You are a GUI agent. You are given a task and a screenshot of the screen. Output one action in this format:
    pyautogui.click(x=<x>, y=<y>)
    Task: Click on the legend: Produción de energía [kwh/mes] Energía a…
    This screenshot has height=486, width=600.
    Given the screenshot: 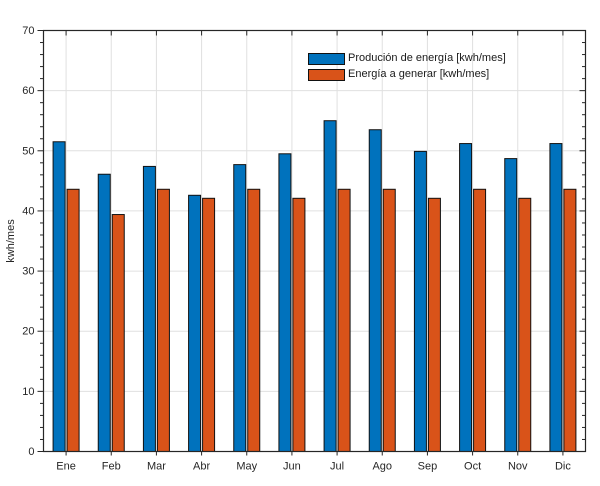 What is the action you would take?
    pyautogui.click(x=407, y=66)
    